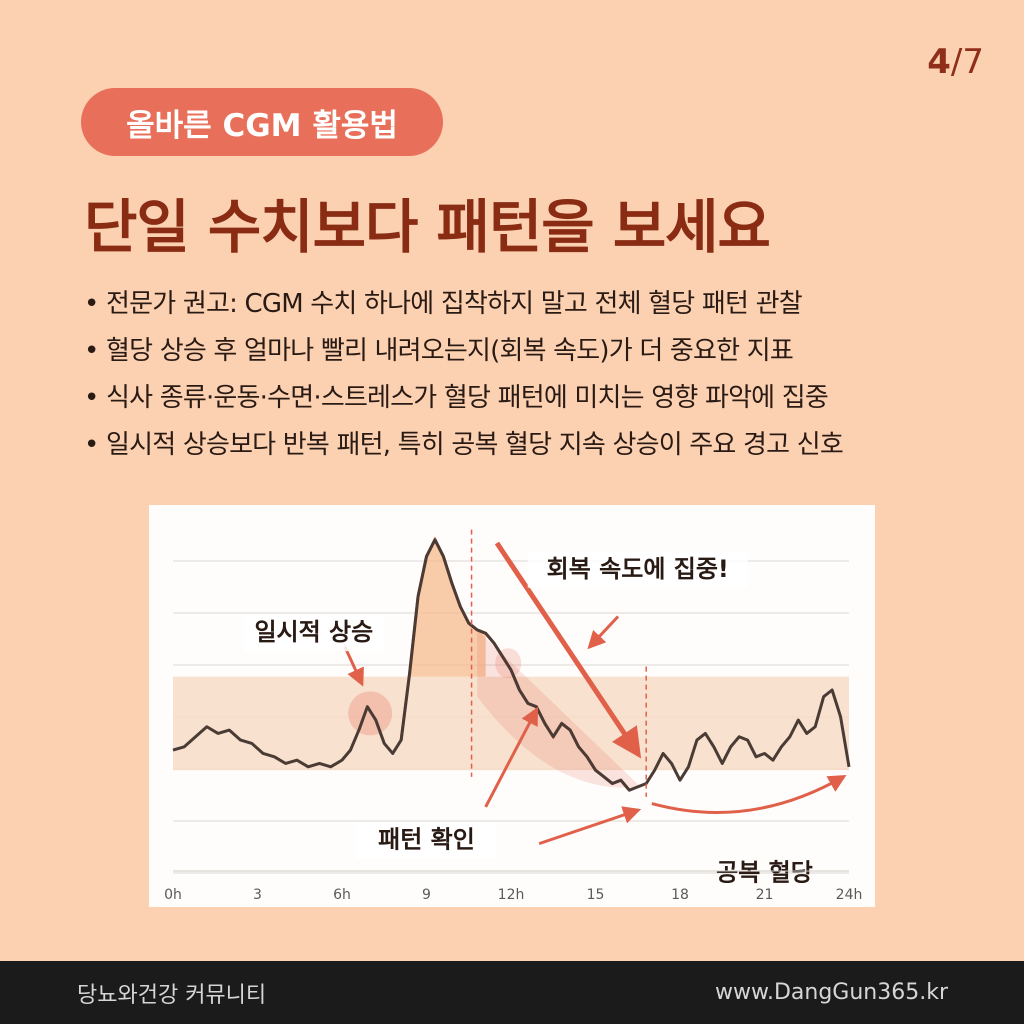 This screenshot has width=1024, height=1024. I want to click on x-tick-label: 0h, so click(173, 895).